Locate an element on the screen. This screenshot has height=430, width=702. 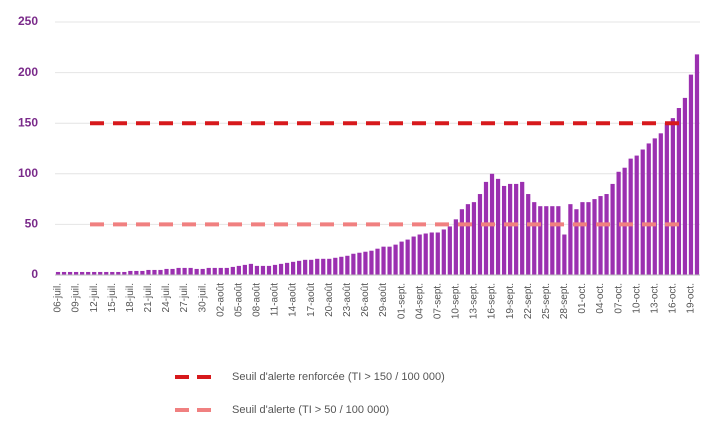
x-tick-label: 20-août is located at coordinates (329, 300).